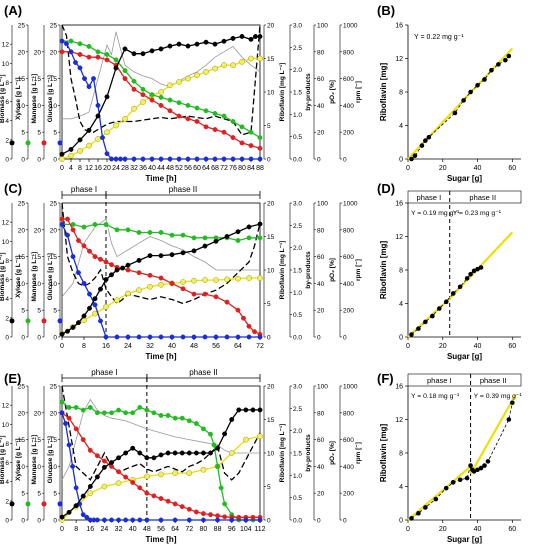 Image resolution: width=535 pixels, height=550 pixels. I want to click on glucose-tick-label: 15, so click(54, 79).